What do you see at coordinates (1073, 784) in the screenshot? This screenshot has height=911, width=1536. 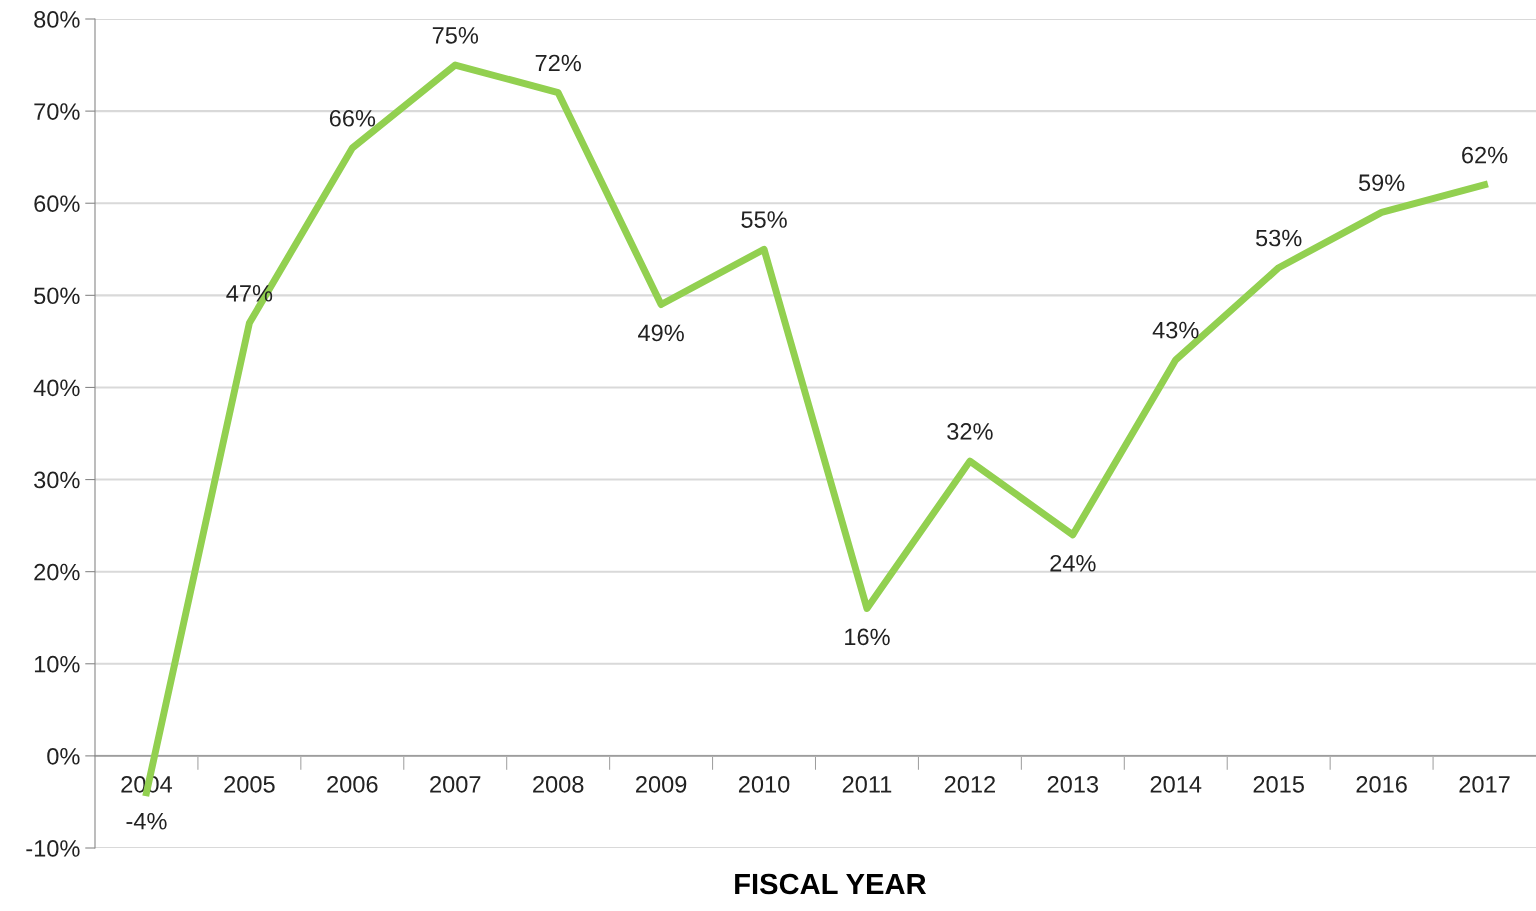 I see `x-tick-label: 2013` at bounding box center [1073, 784].